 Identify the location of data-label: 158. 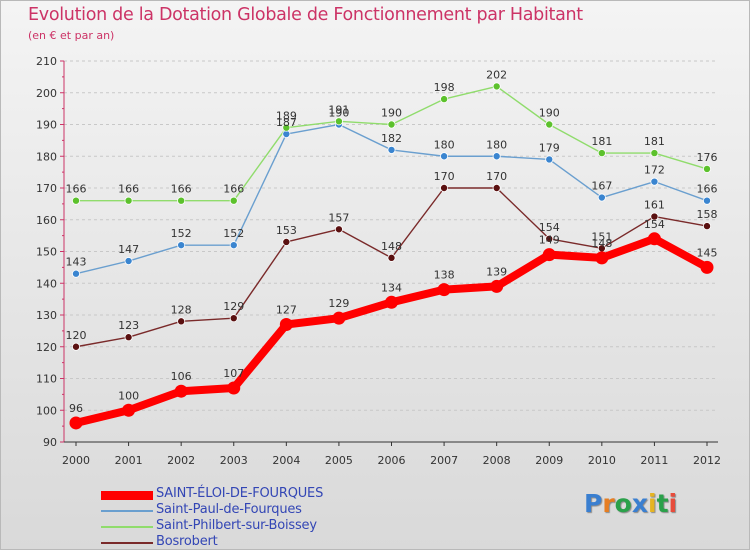
(707, 214).